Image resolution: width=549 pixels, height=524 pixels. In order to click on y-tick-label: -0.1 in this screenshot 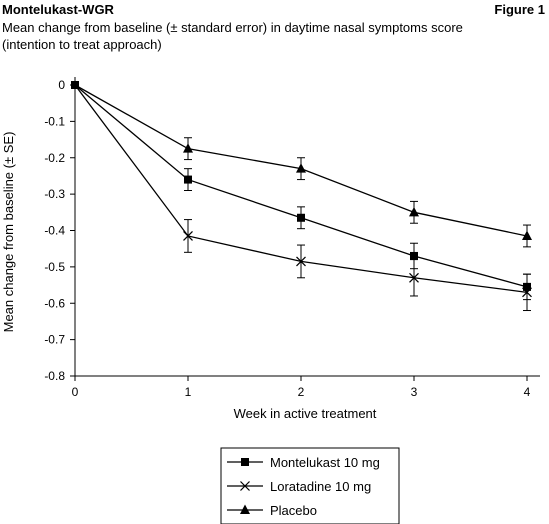, I will do `click(54, 121)`.